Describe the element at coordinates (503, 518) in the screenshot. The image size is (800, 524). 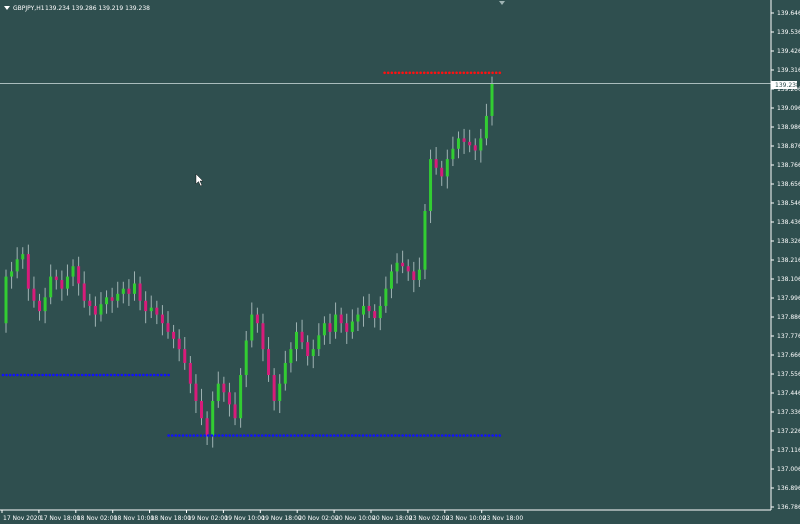
I see `time-tick-label: 23 Nov 18:00` at that location.